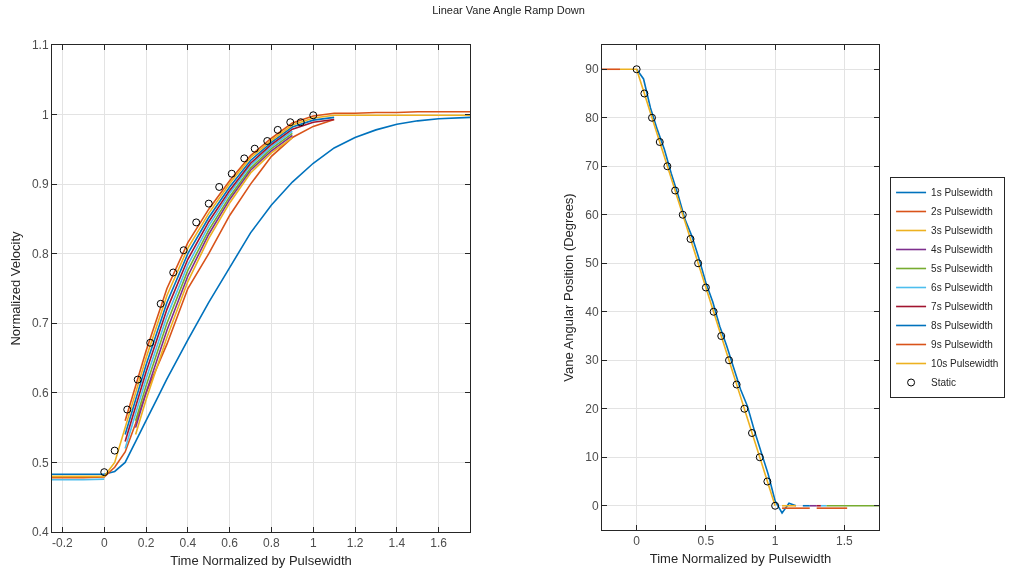 This screenshot has width=1017, height=574. Describe the element at coordinates (592, 311) in the screenshot. I see `y-tick-label: 40` at that location.